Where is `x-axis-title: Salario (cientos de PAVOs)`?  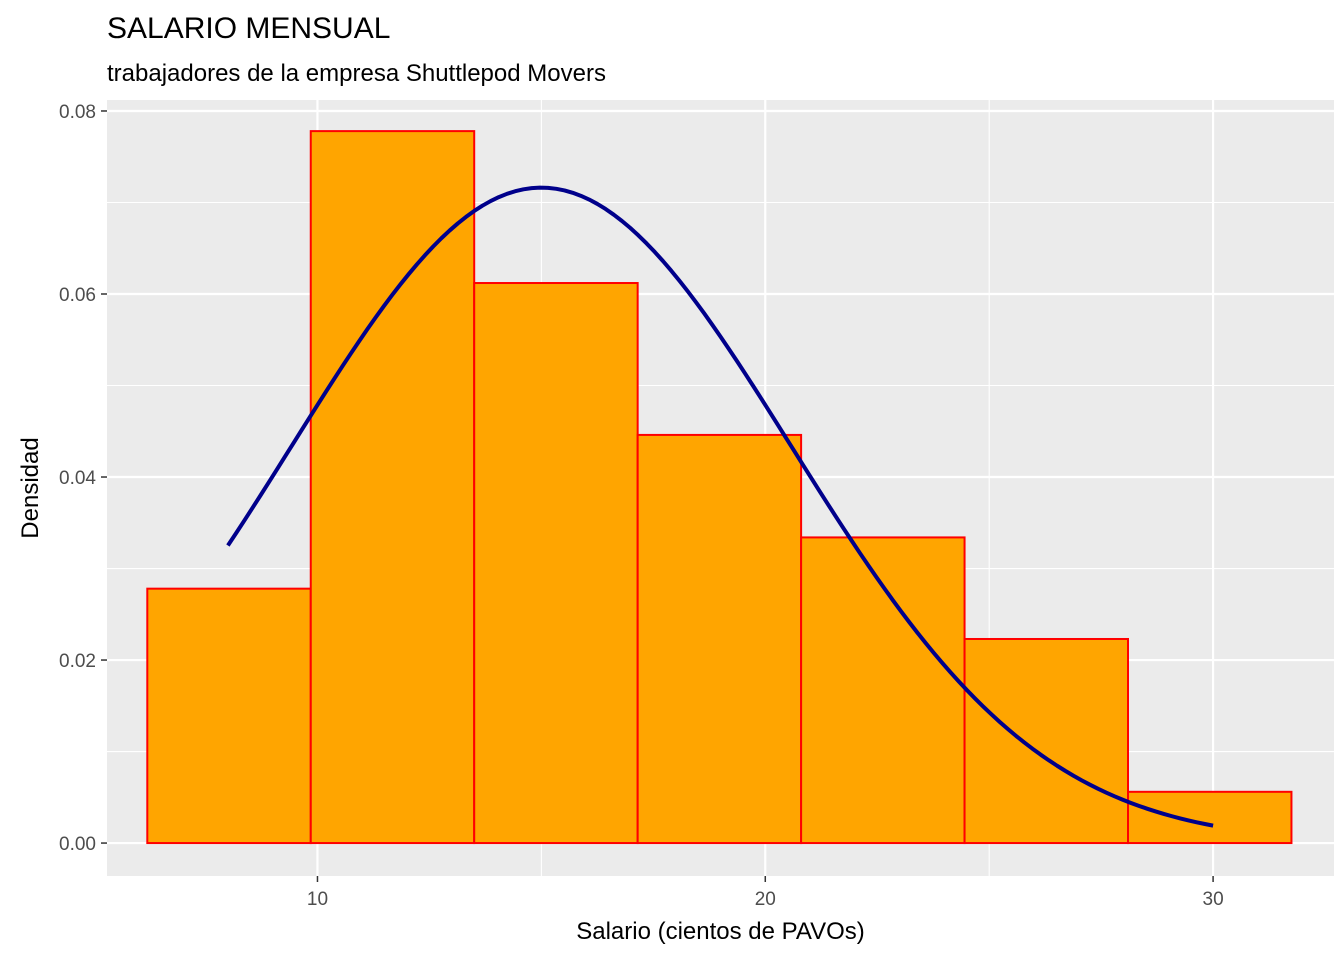
x-axis-title: Salario (cientos de PAVOs) is located at coordinates (720, 931).